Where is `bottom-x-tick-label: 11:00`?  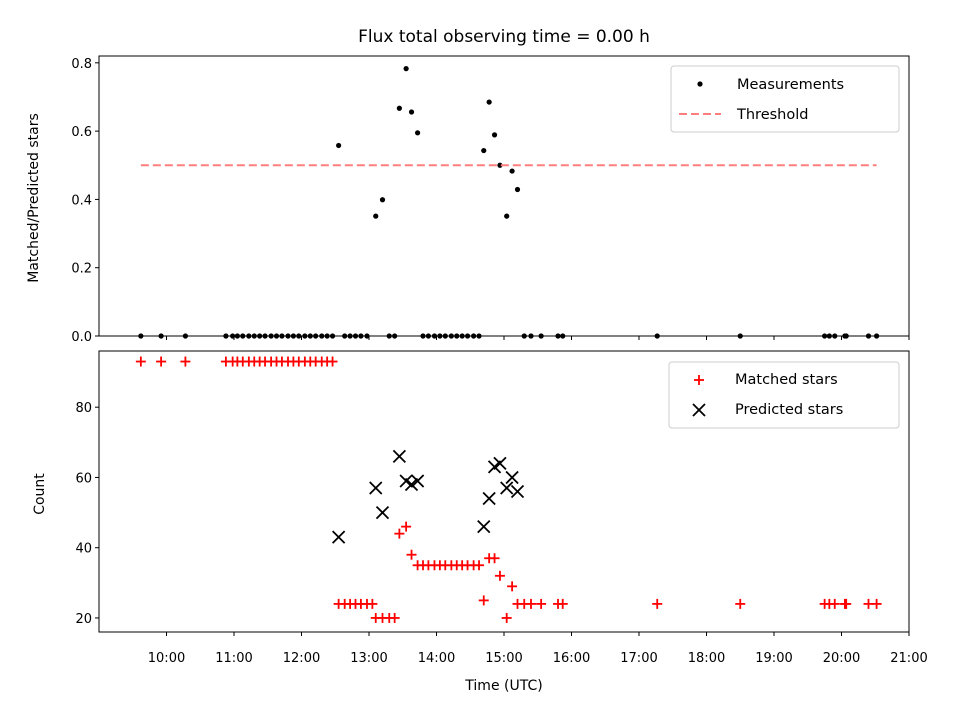
bottom-x-tick-label: 11:00 is located at coordinates (233, 658).